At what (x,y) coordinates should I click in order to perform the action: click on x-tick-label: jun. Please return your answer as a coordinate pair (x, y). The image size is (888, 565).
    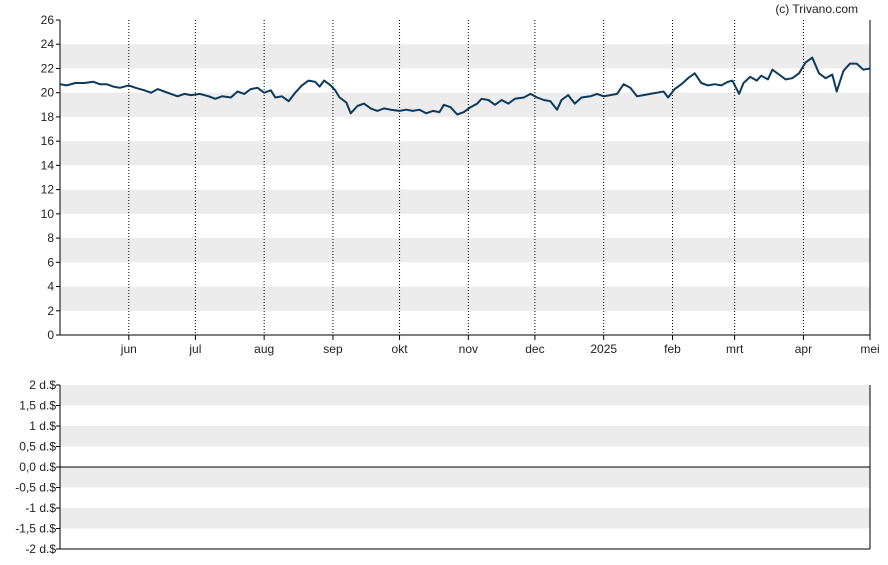
    Looking at the image, I should click on (128, 349).